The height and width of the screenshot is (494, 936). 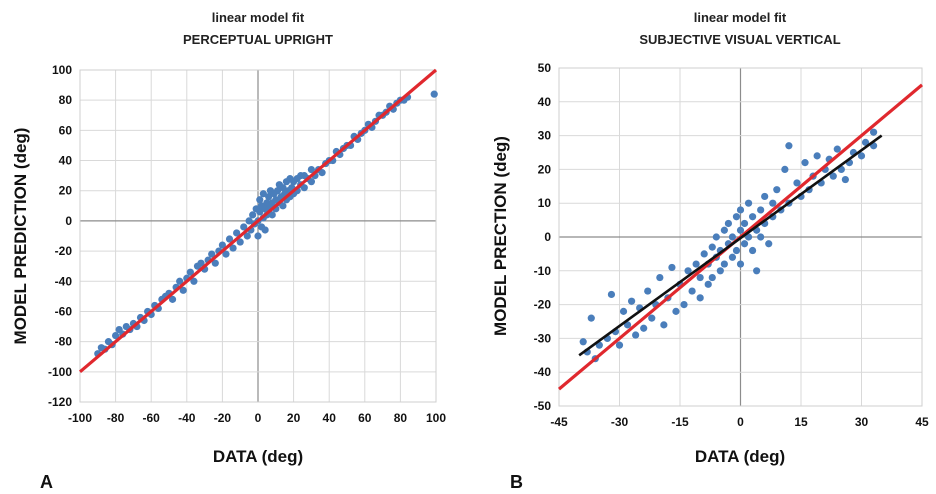 What do you see at coordinates (330, 418) in the screenshot?
I see `panel-a-x-tick-label: 40` at bounding box center [330, 418].